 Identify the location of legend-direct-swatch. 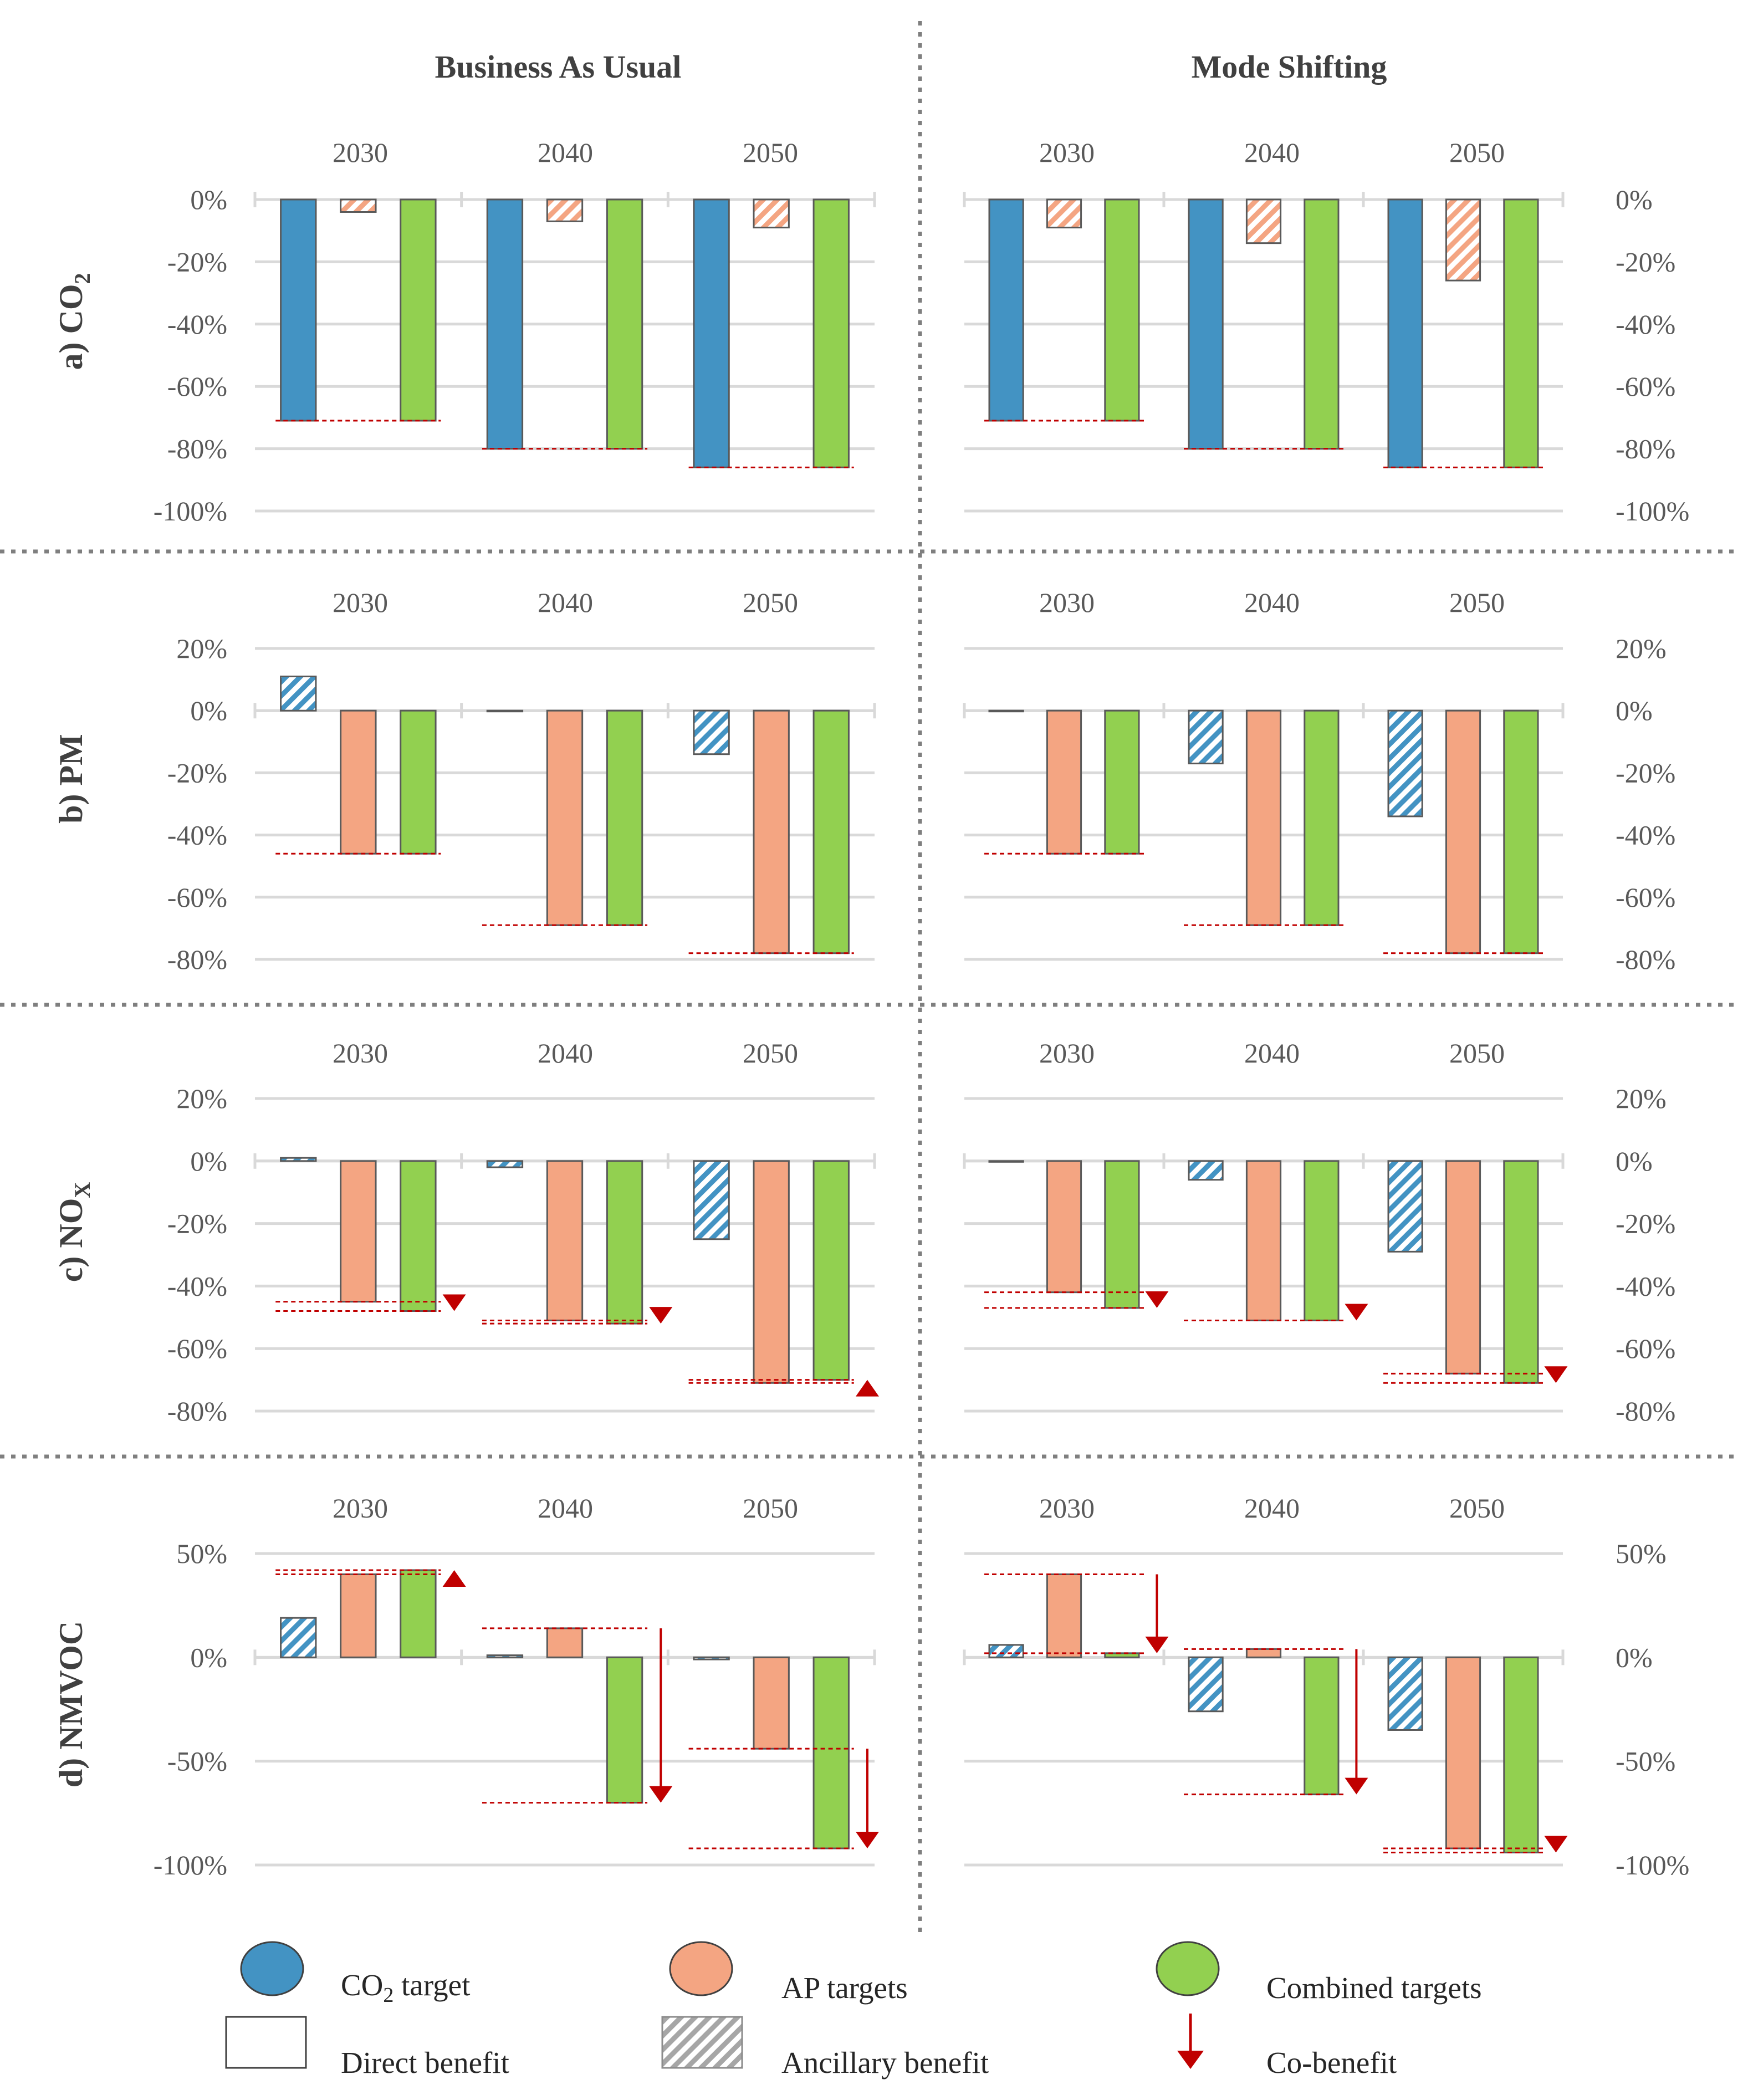
(266, 2042).